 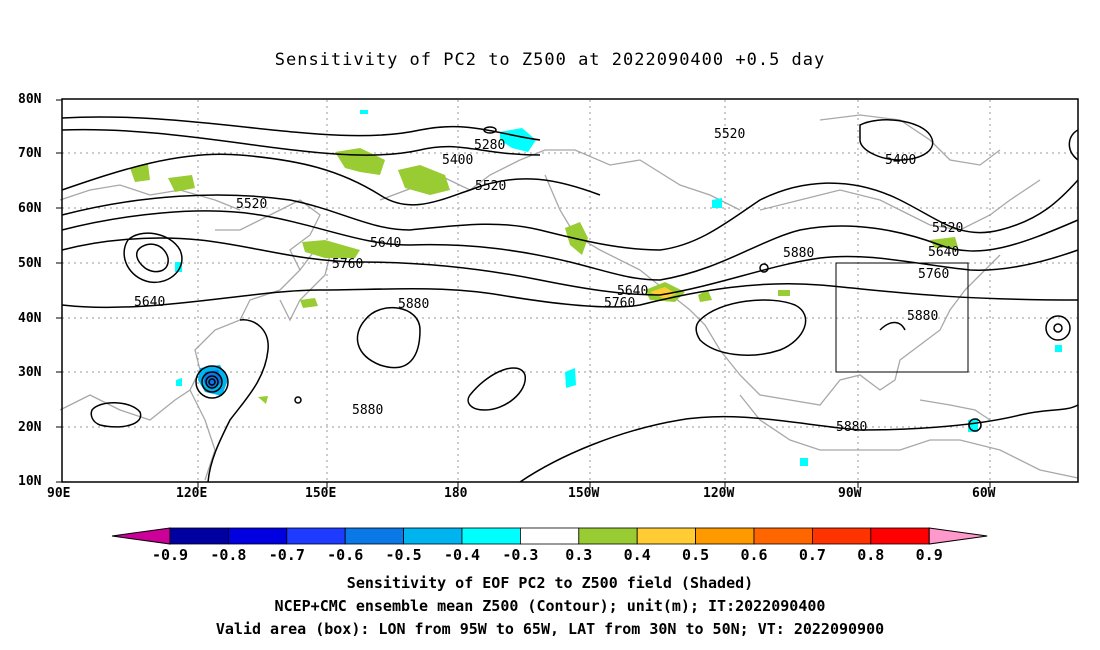 What do you see at coordinates (520, 555) in the screenshot?
I see `colorbar-tick-label: -0.3` at bounding box center [520, 555].